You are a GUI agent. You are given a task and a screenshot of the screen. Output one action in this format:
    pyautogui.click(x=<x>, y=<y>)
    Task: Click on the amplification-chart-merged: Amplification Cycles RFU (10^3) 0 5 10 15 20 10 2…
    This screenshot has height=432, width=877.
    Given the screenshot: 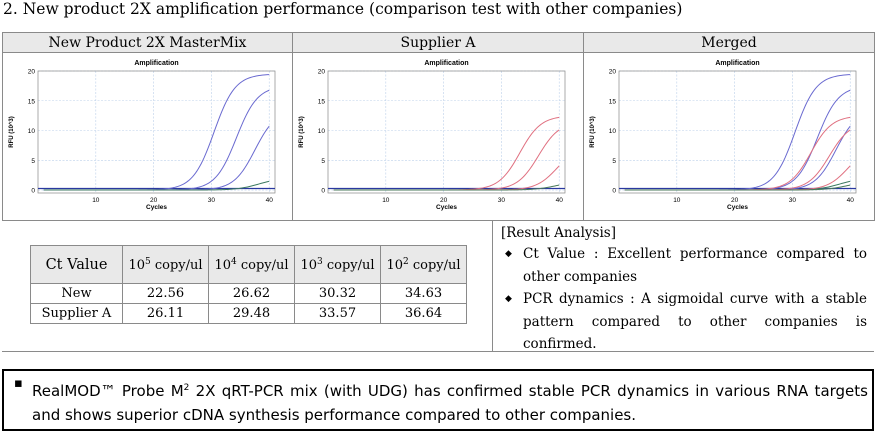 What is the action you would take?
    pyautogui.click(x=723, y=135)
    